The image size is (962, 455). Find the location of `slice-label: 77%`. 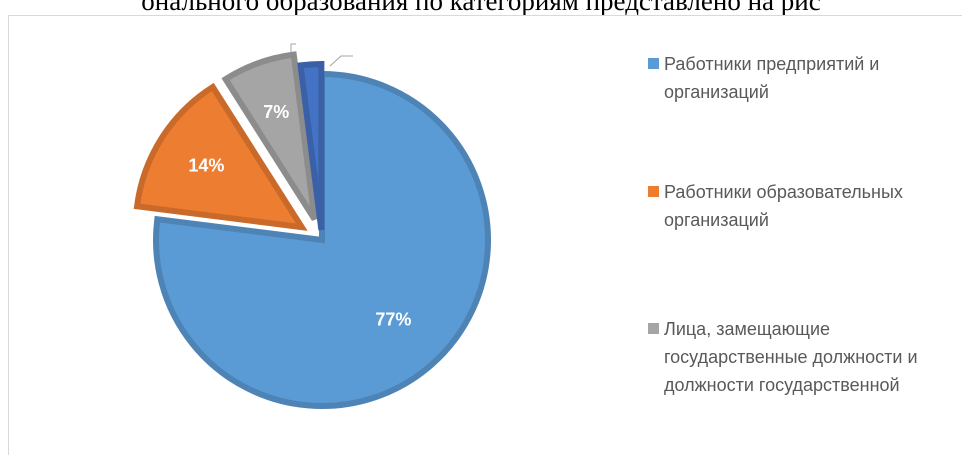

slice-label: 77% is located at coordinates (393, 320).